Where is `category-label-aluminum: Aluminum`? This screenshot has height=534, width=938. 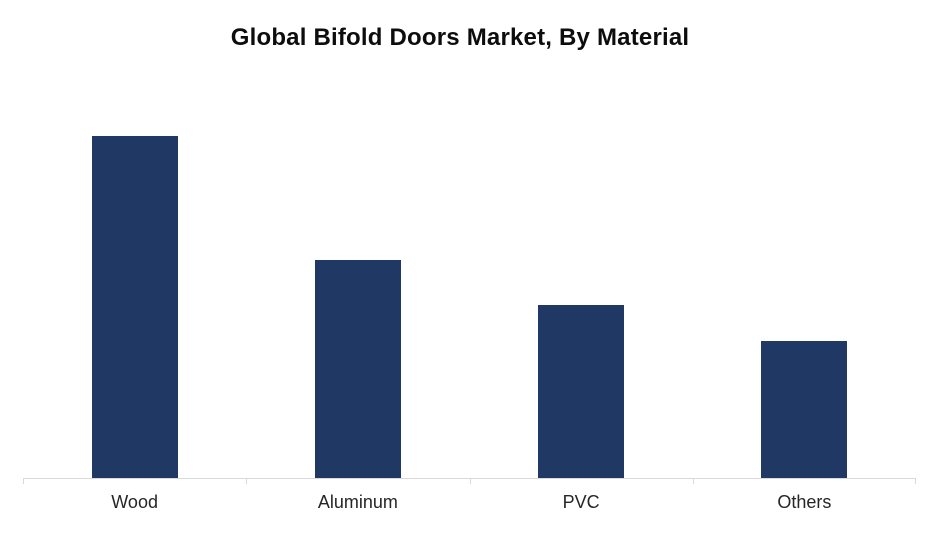
category-label-aluminum: Aluminum is located at coordinates (357, 502).